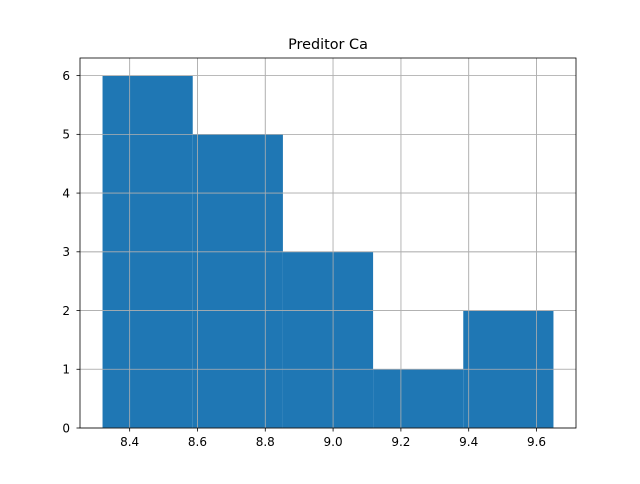 This screenshot has width=640, height=484. Describe the element at coordinates (71, 252) in the screenshot. I see `y-axis-ticks: 0 1 2 3 4 5 6` at that location.